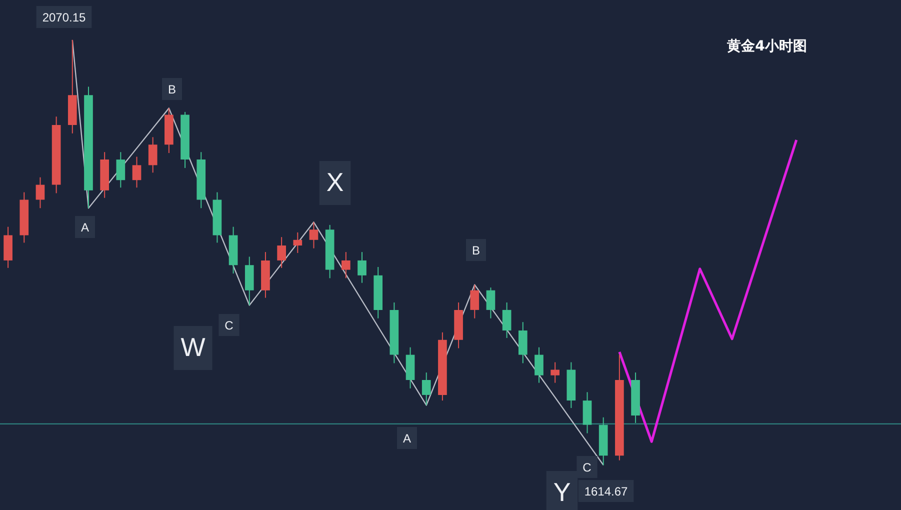 This screenshot has width=901, height=510. I want to click on text: 2070.15, so click(64, 17).